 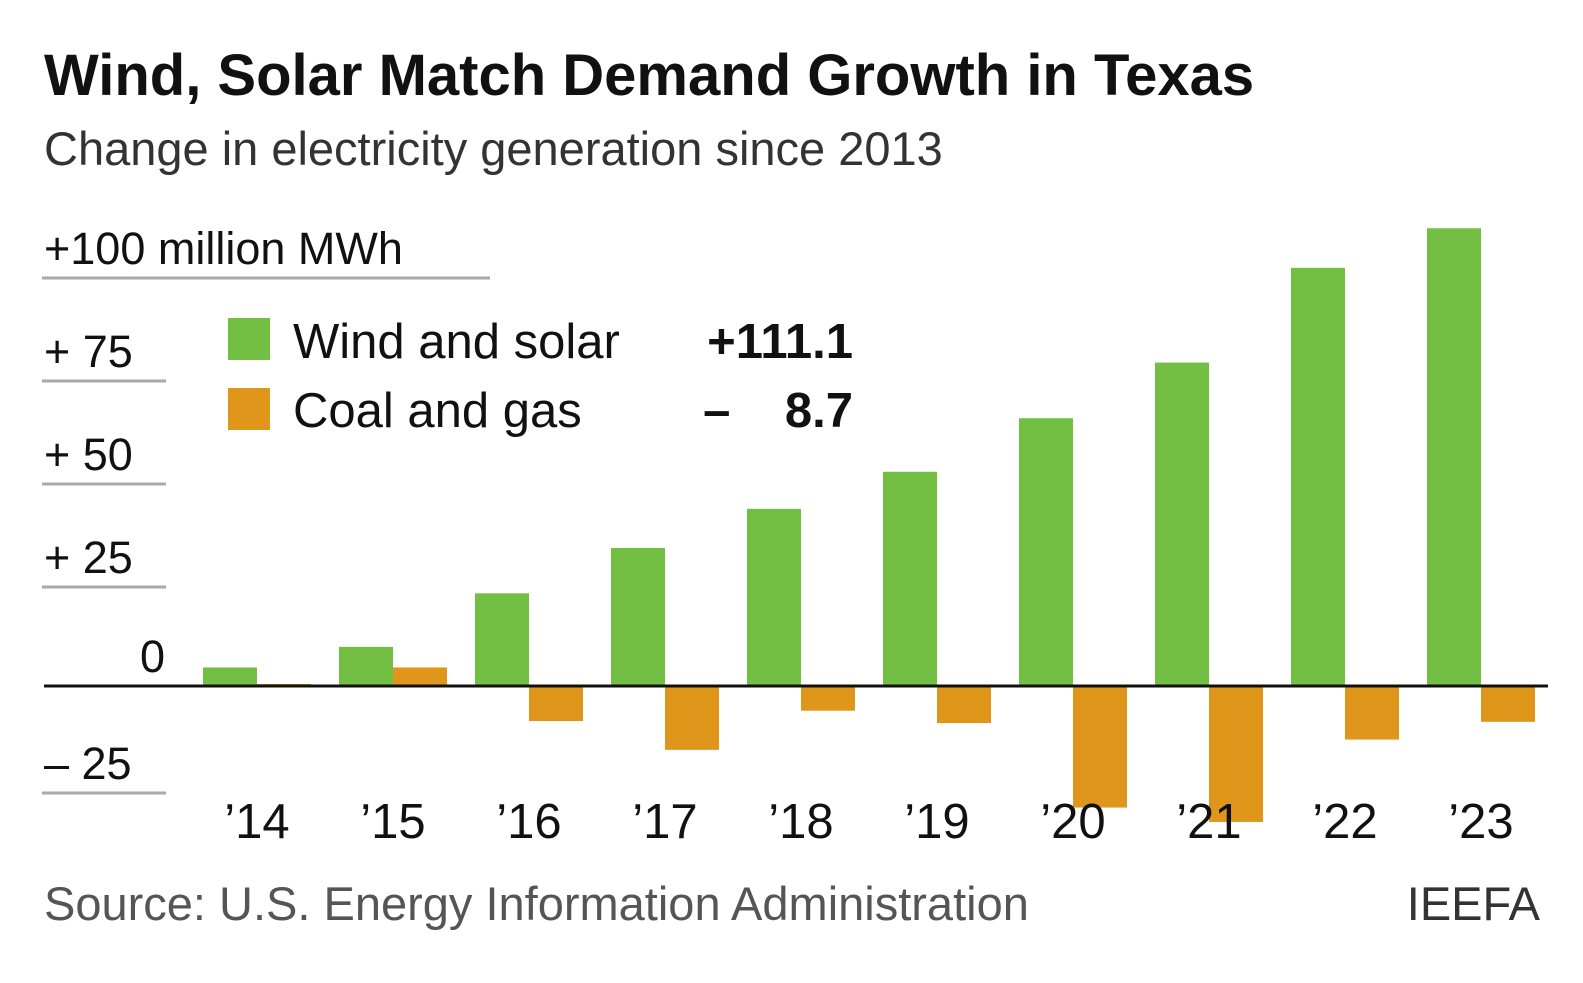 I want to click on gridlines, so click(x=266, y=535).